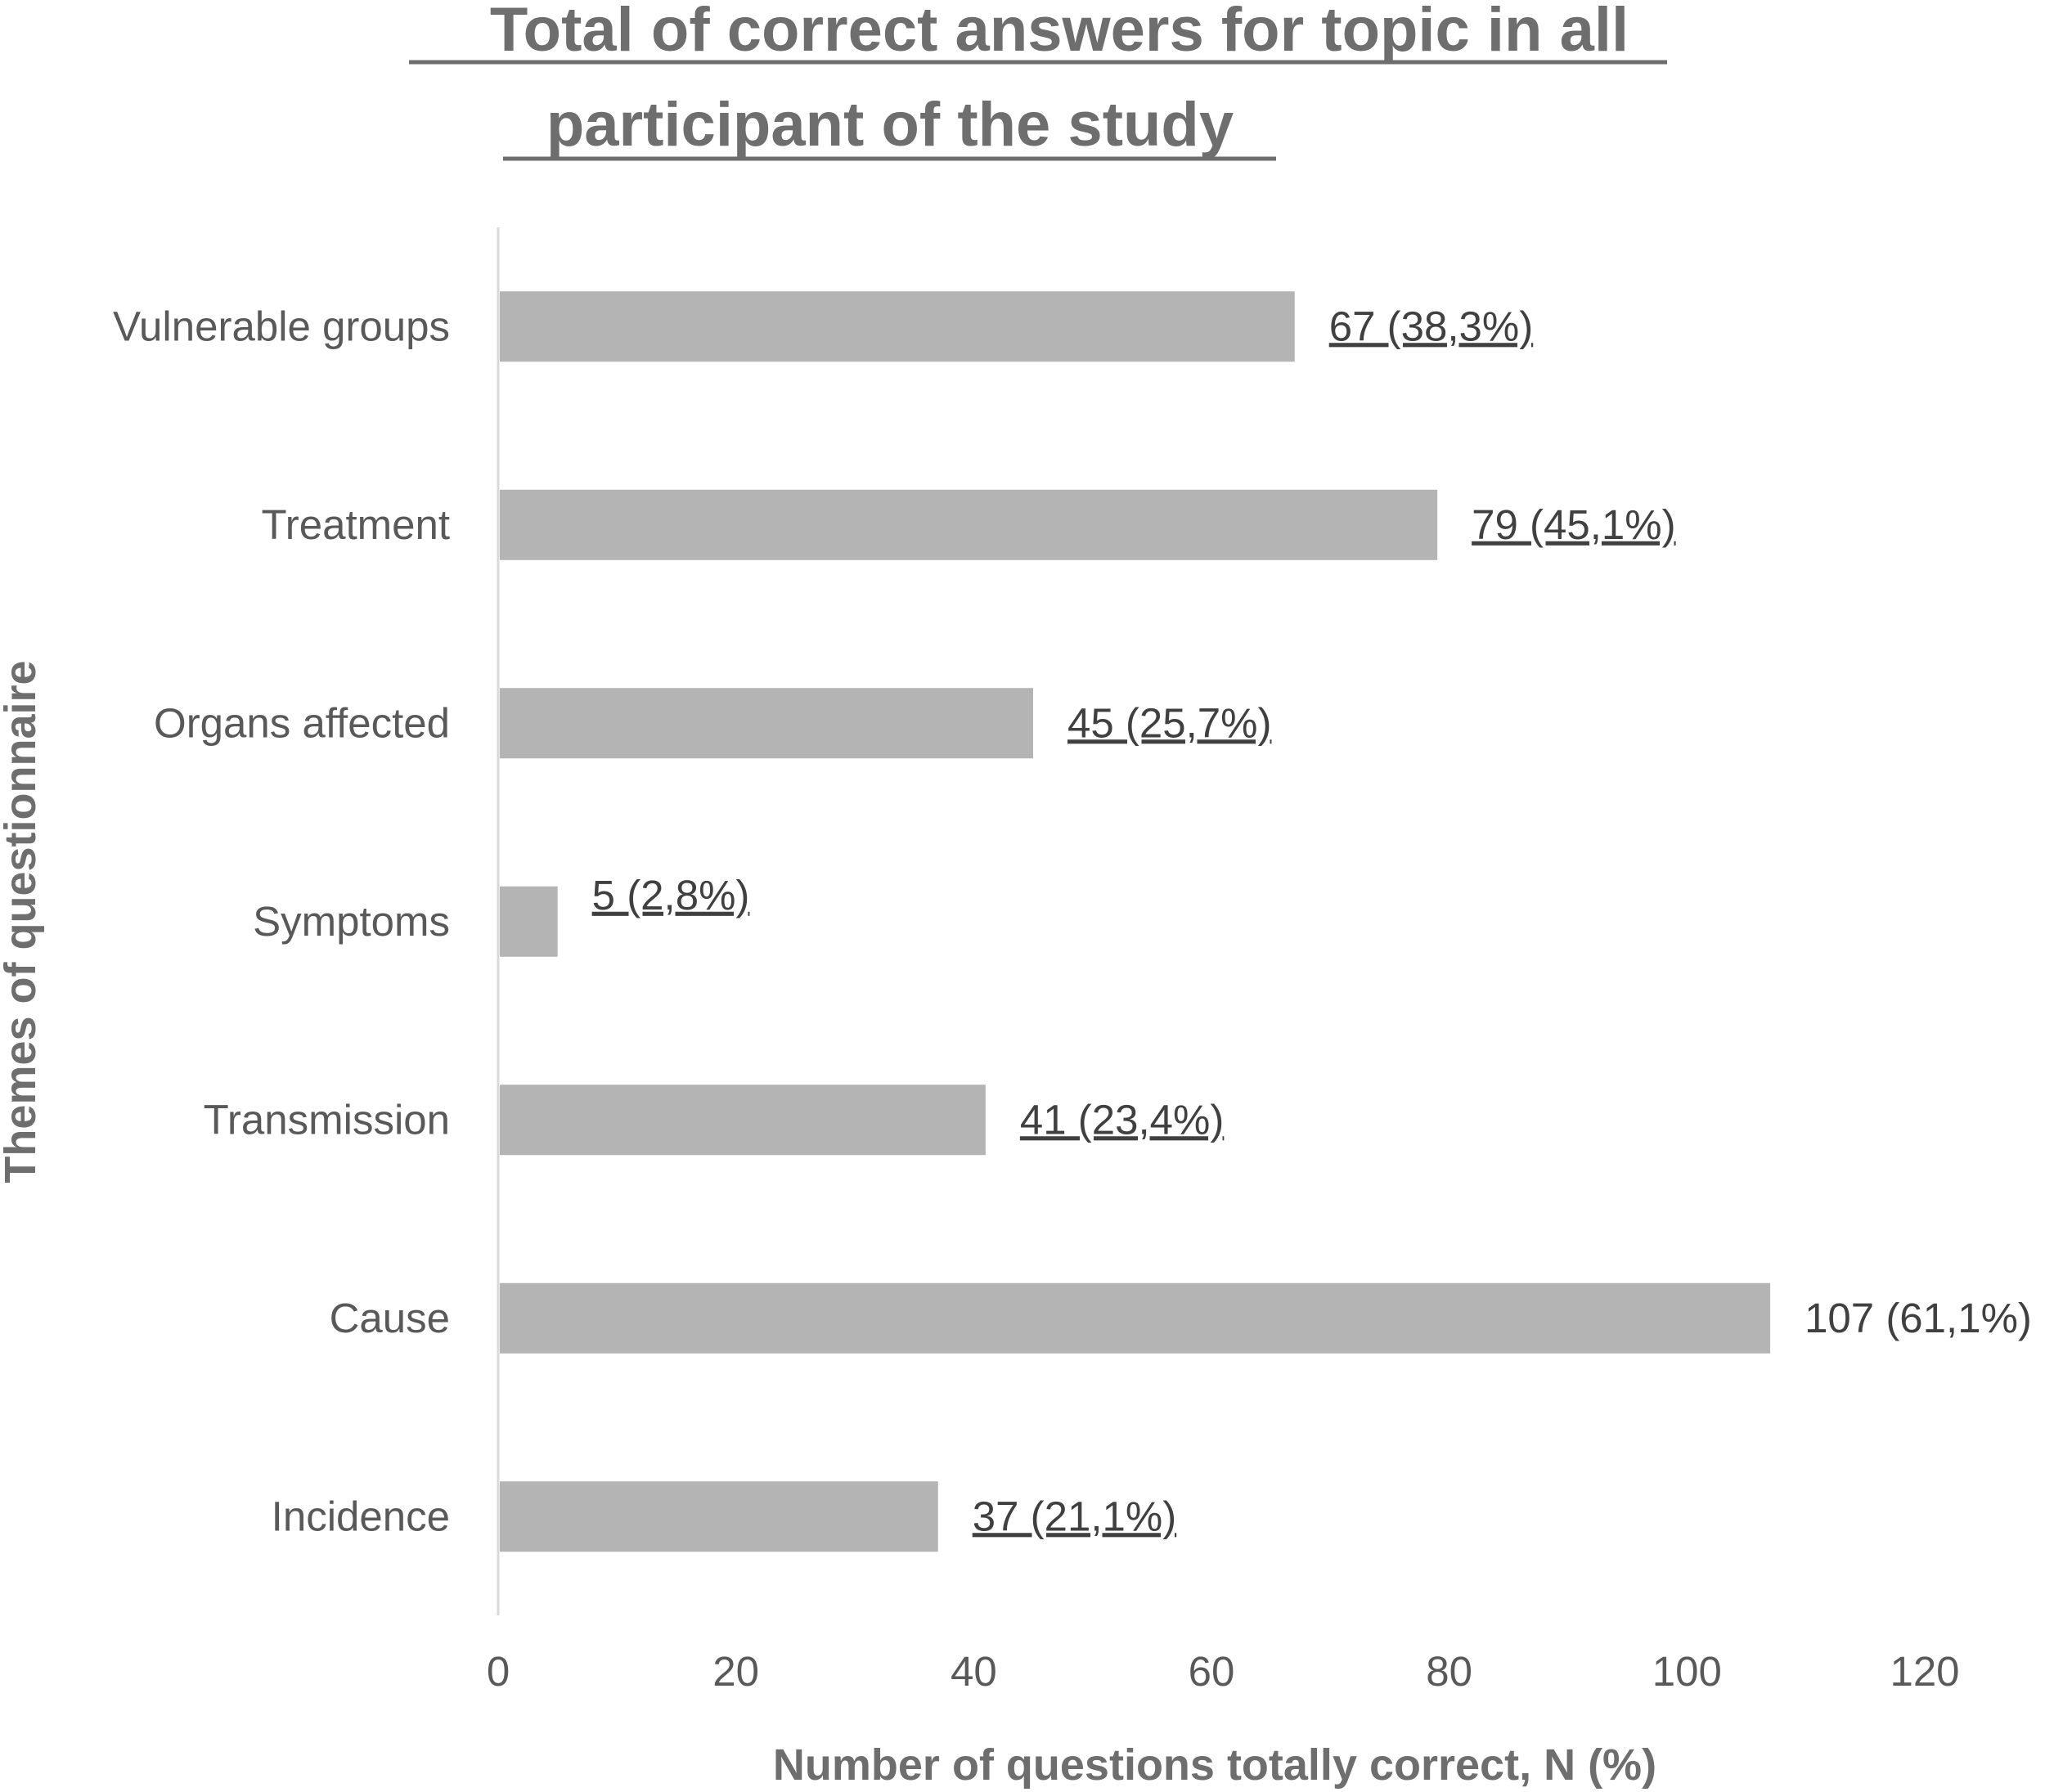 This screenshot has width=2045, height=1792. What do you see at coordinates (743, 1120) in the screenshot?
I see `bar-transmission` at bounding box center [743, 1120].